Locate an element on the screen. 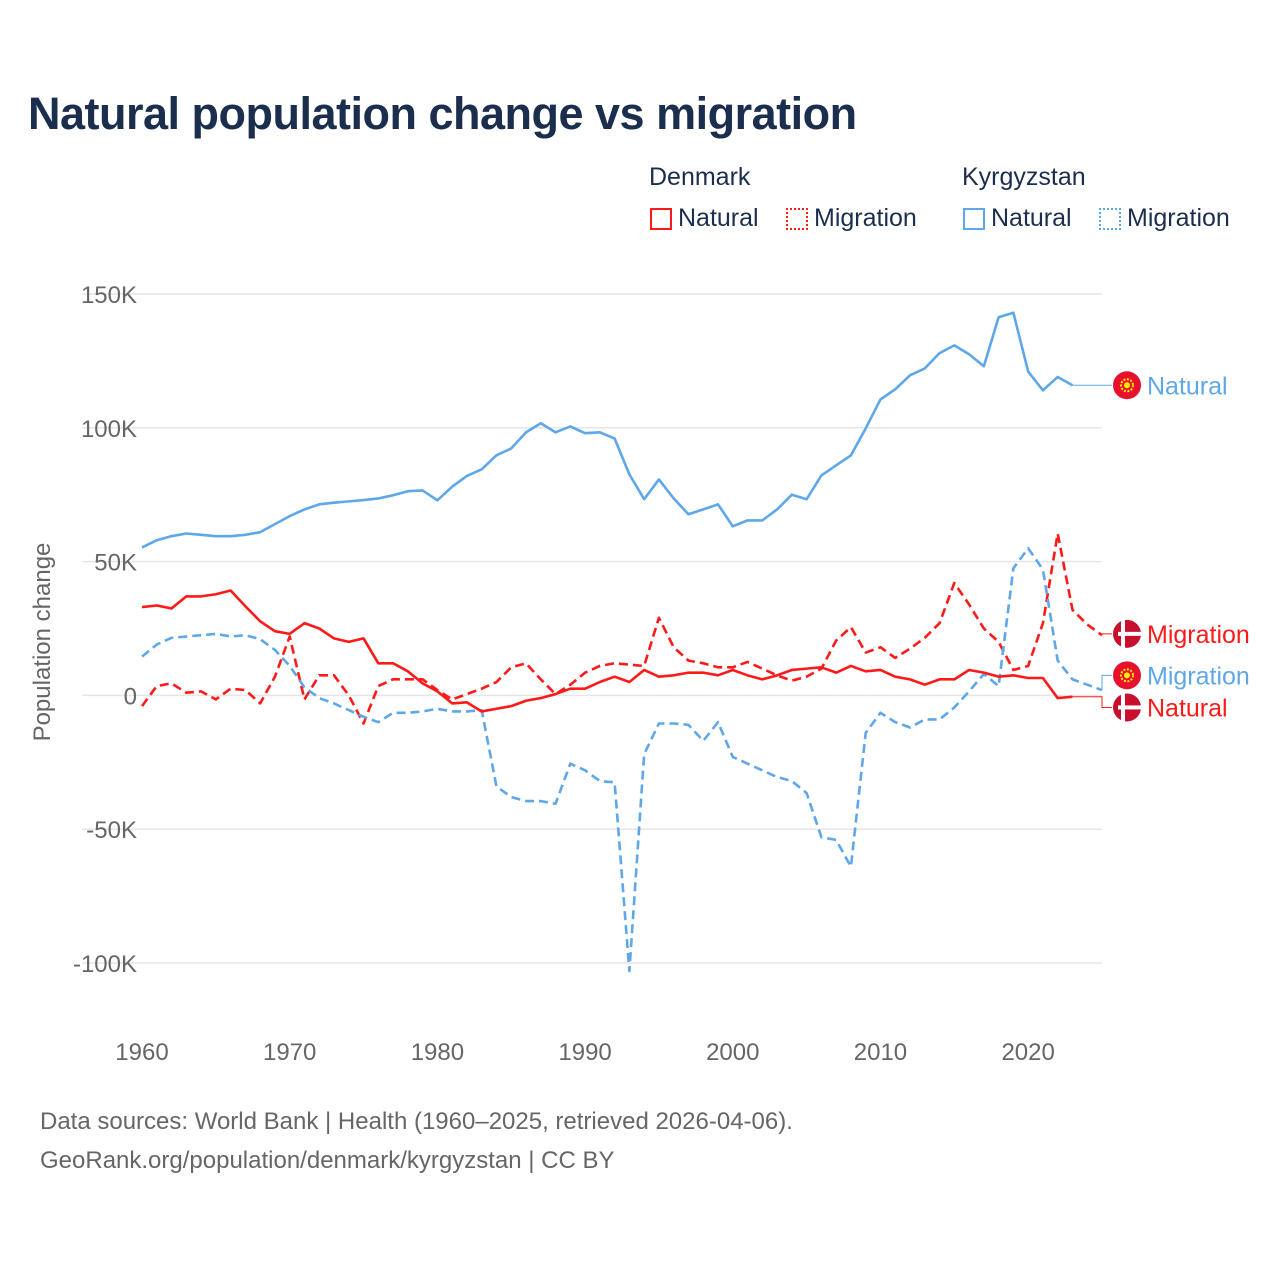 The width and height of the screenshot is (1280, 1280). legend-group-denmark: Denmark is located at coordinates (700, 177).